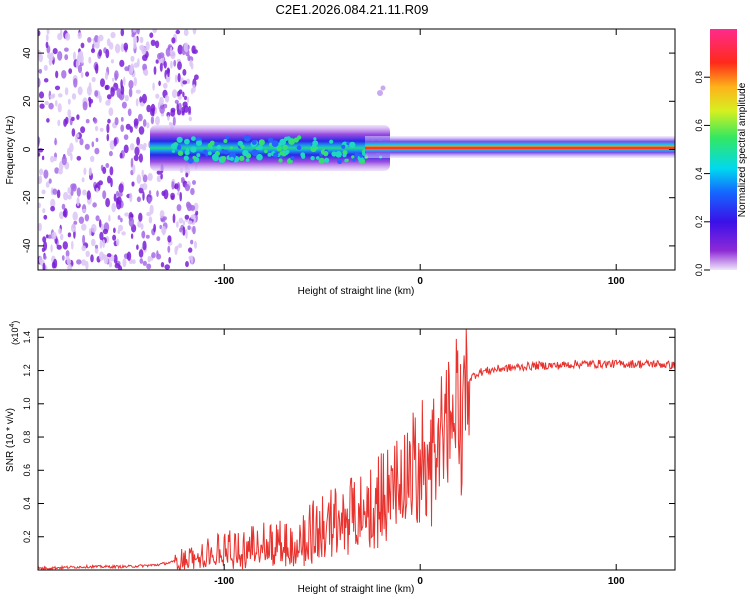 The width and height of the screenshot is (750, 600). What do you see at coordinates (699, 270) in the screenshot?
I see `colorbar-tick-label: 0.0` at bounding box center [699, 270].